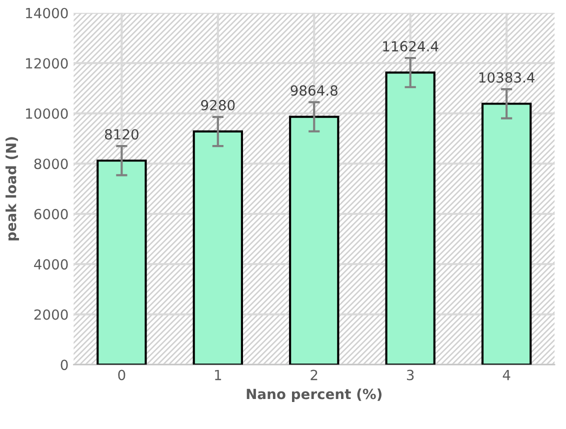 This screenshot has width=566, height=429. What do you see at coordinates (51, 314) in the screenshot?
I see `y-tick-label: 2000` at bounding box center [51, 314].